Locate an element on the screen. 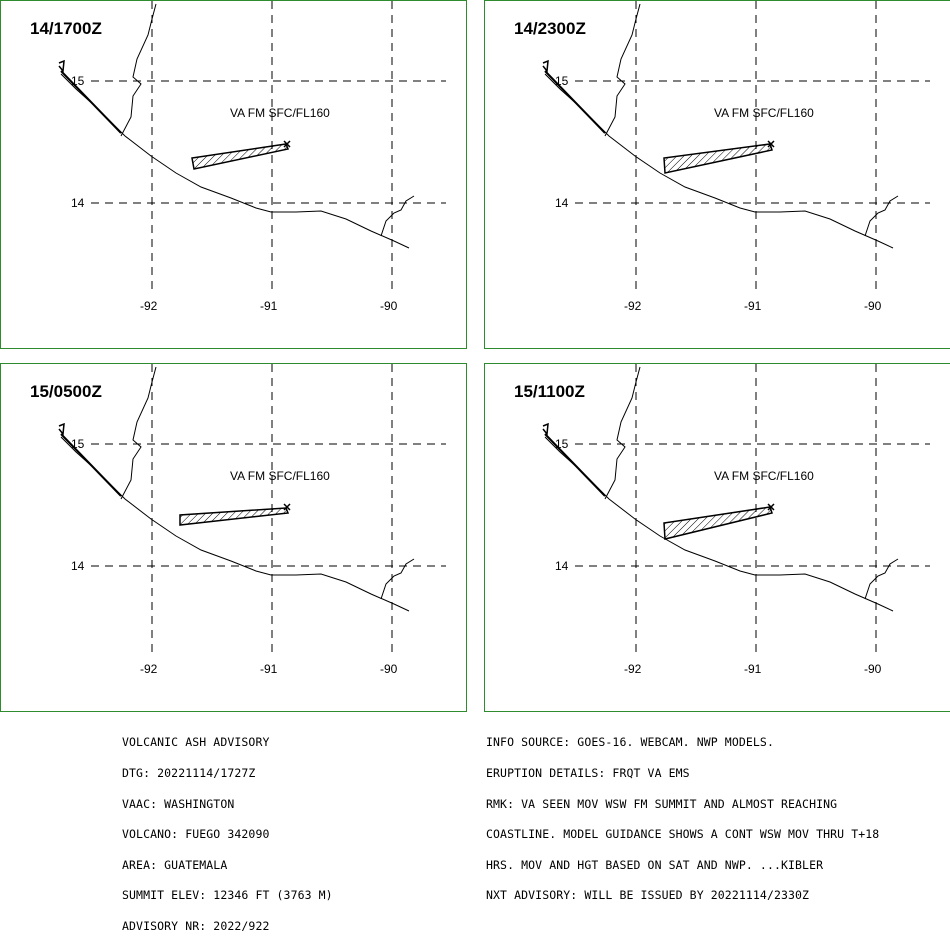  advisory-line: VOLCANO: FUEGO 342090 is located at coordinates (196, 834).